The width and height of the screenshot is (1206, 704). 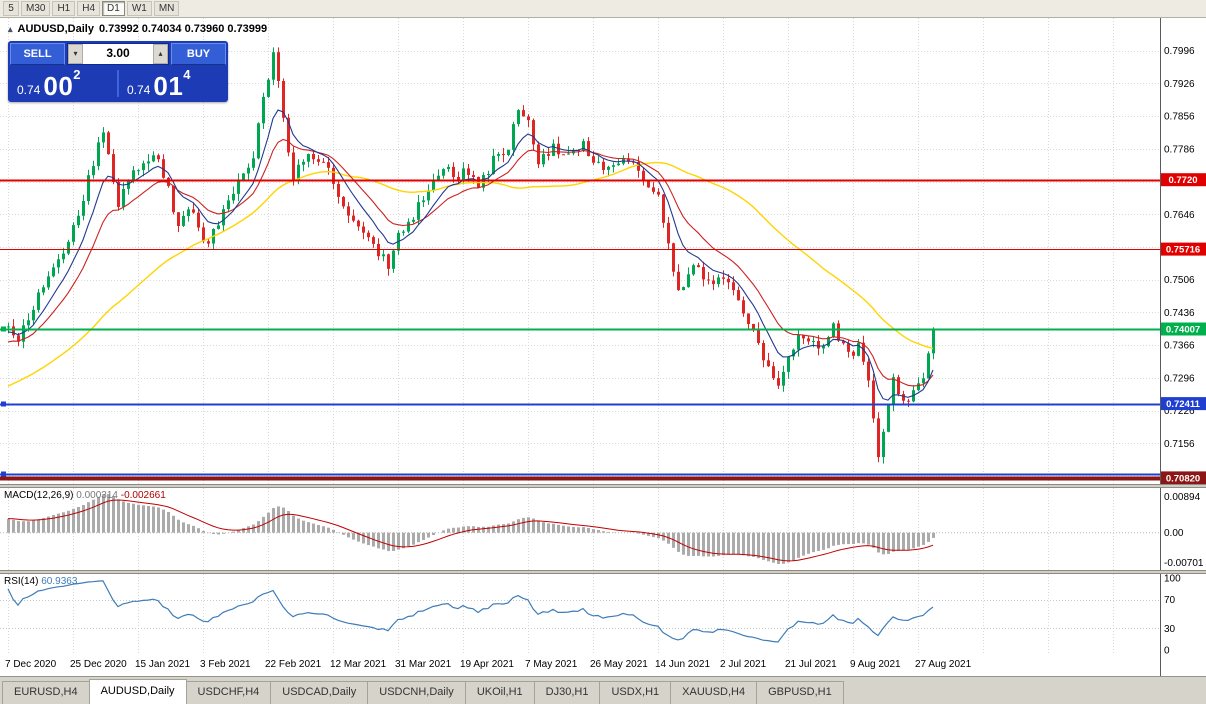 What do you see at coordinates (36, 8) in the screenshot?
I see `timeframe-button-M30: M30` at bounding box center [36, 8].